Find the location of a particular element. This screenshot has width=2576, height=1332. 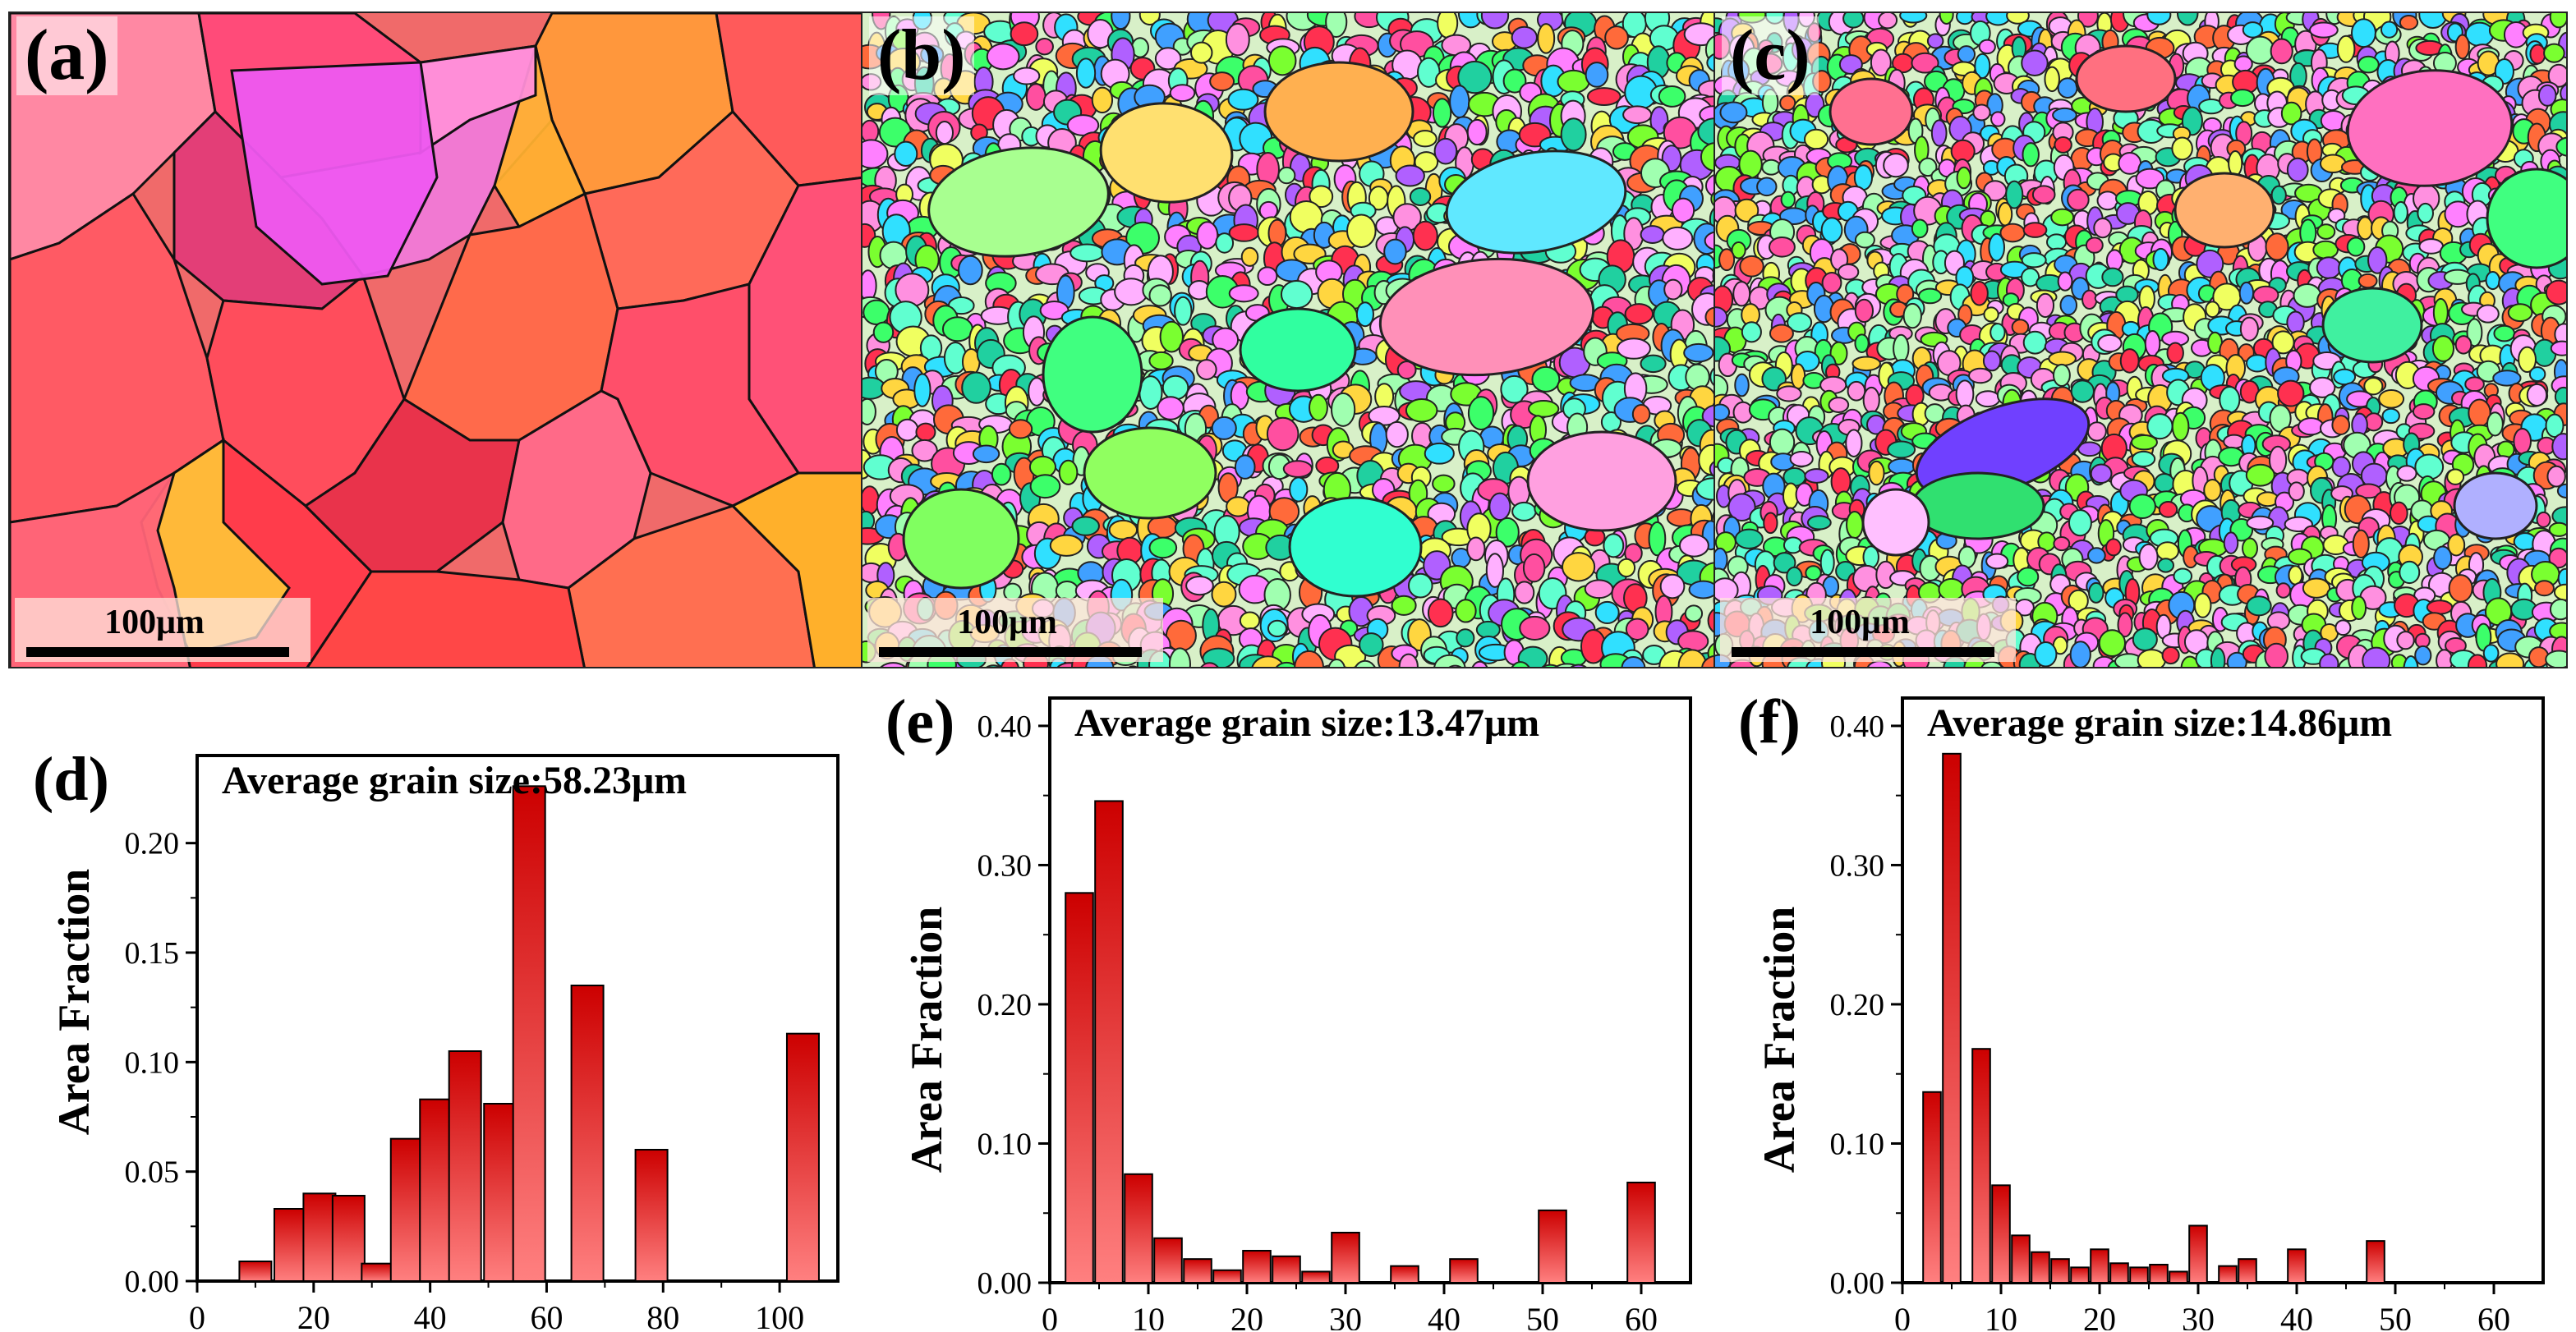

chart-title: Average grain size:13.47μm is located at coordinates (1306, 723).